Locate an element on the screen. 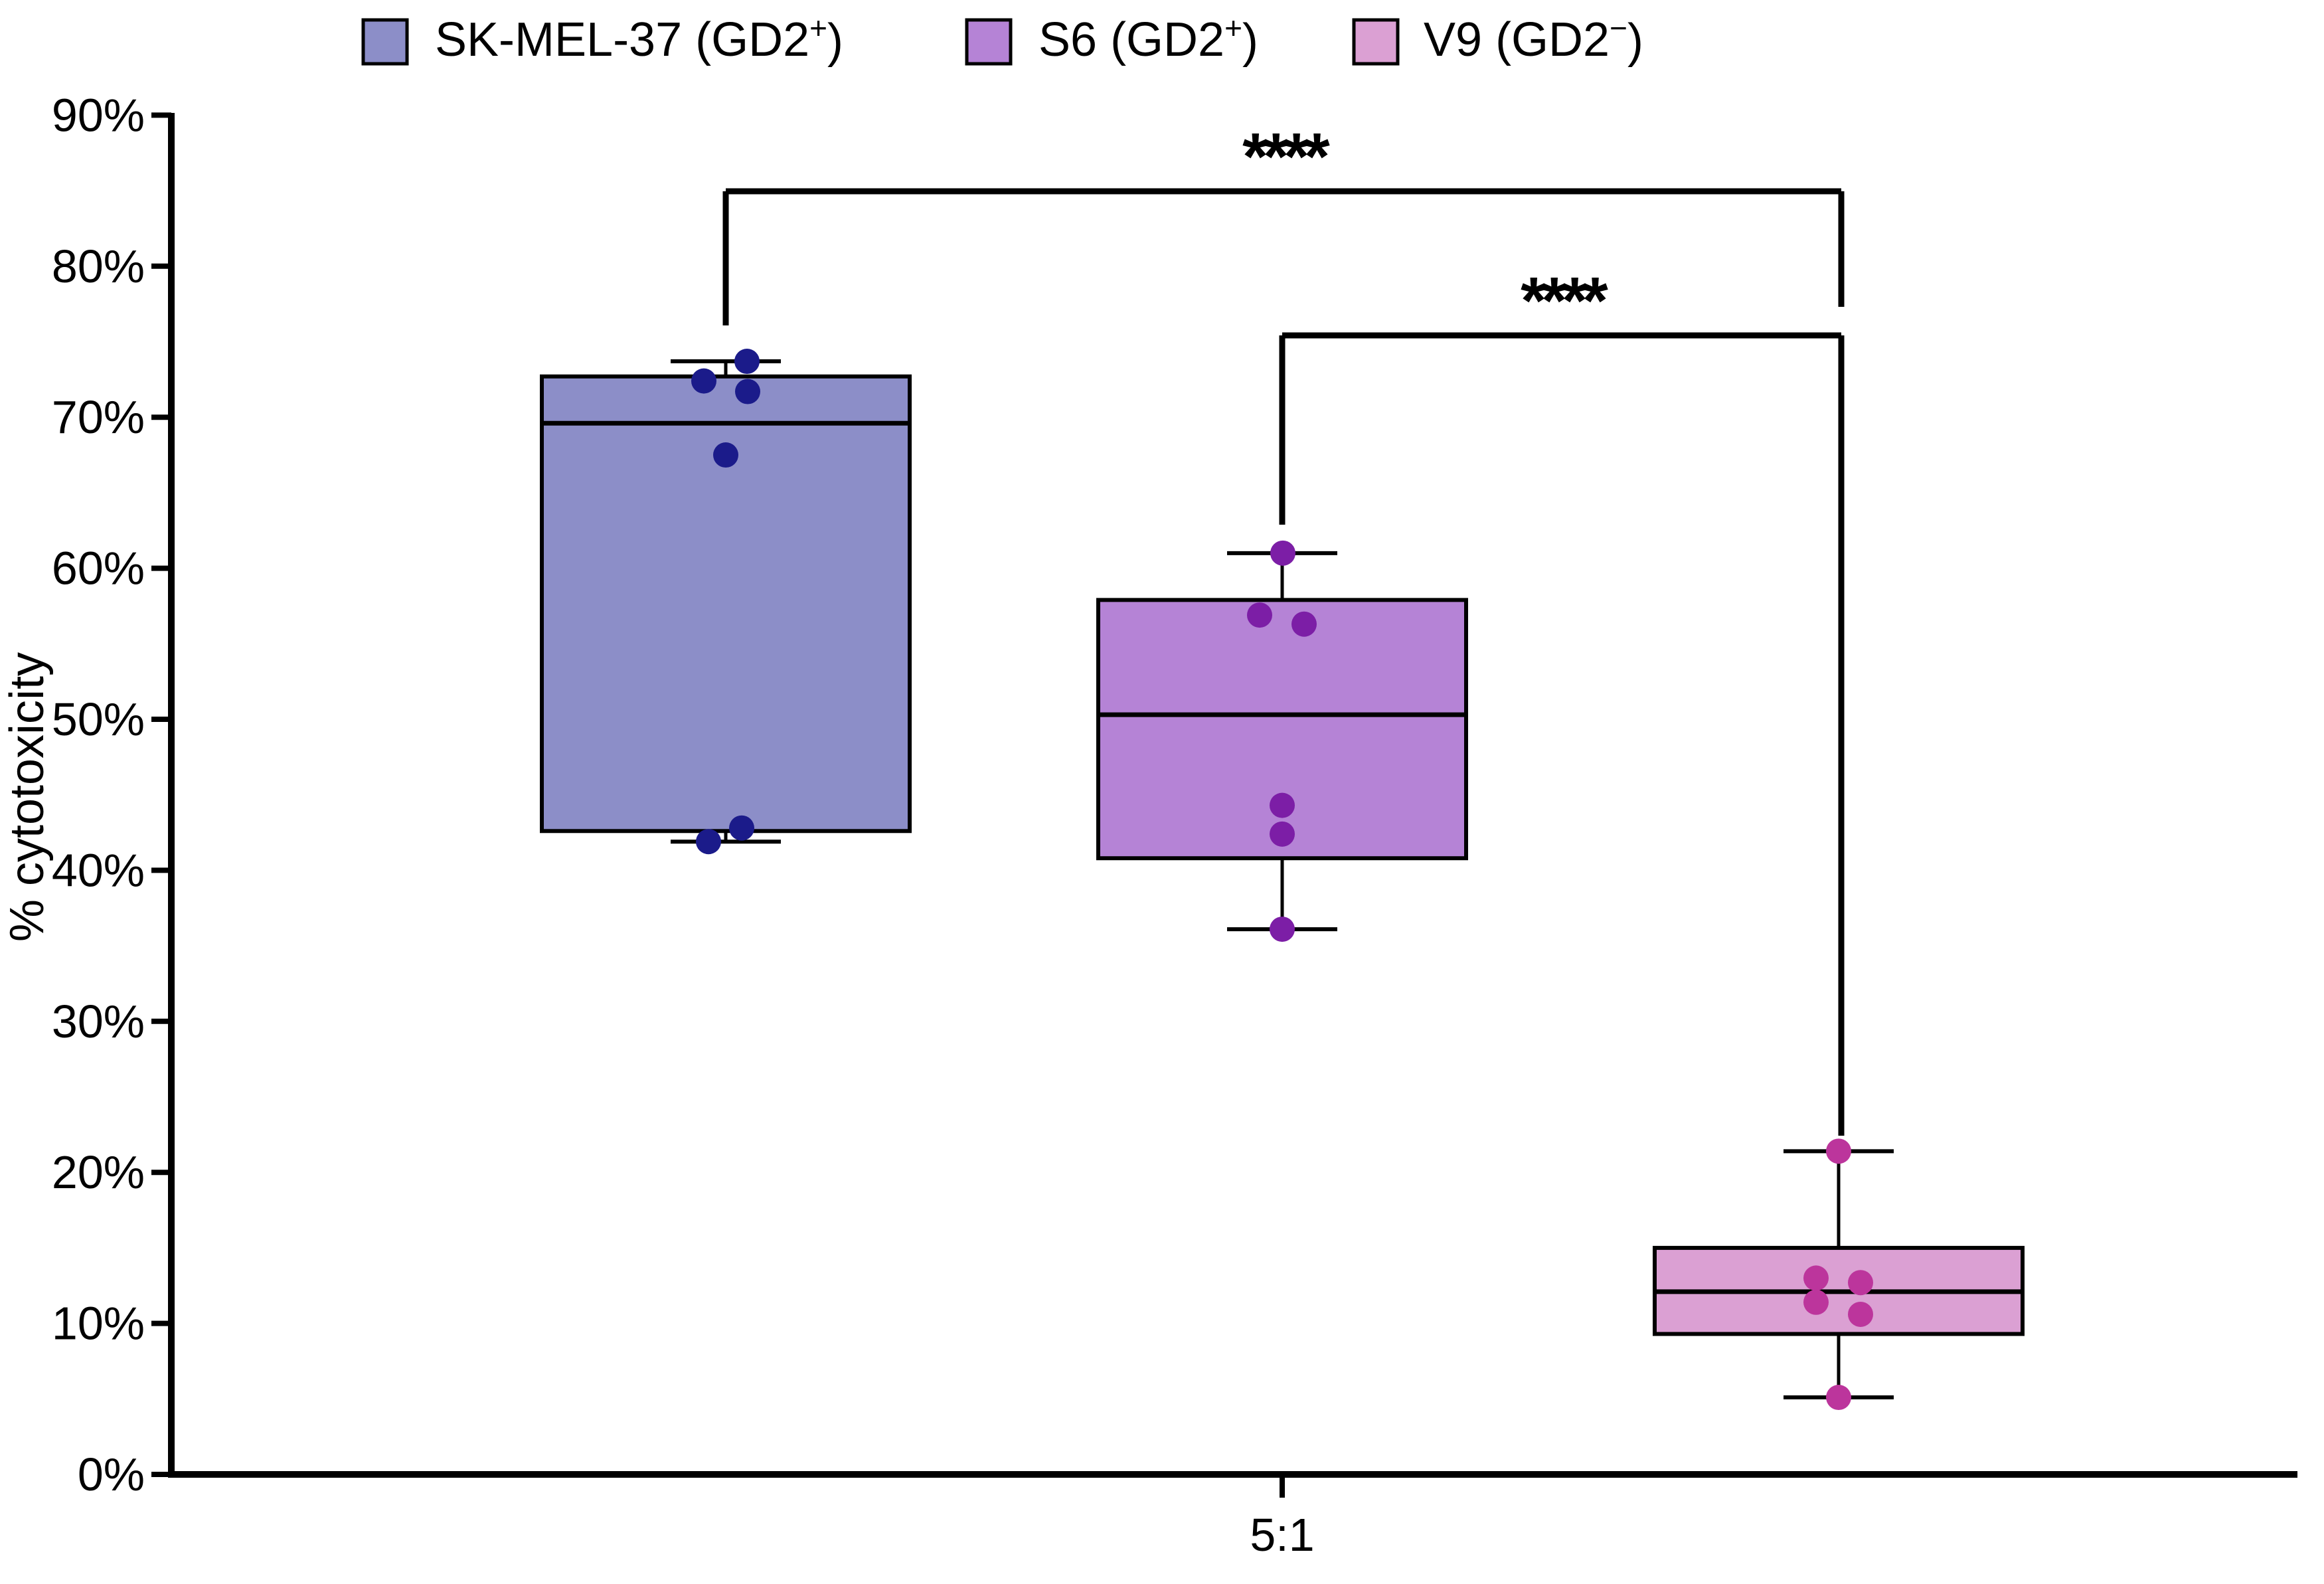 The image size is (2324, 1584). sig-stars-1: **** is located at coordinates (1286, 157).